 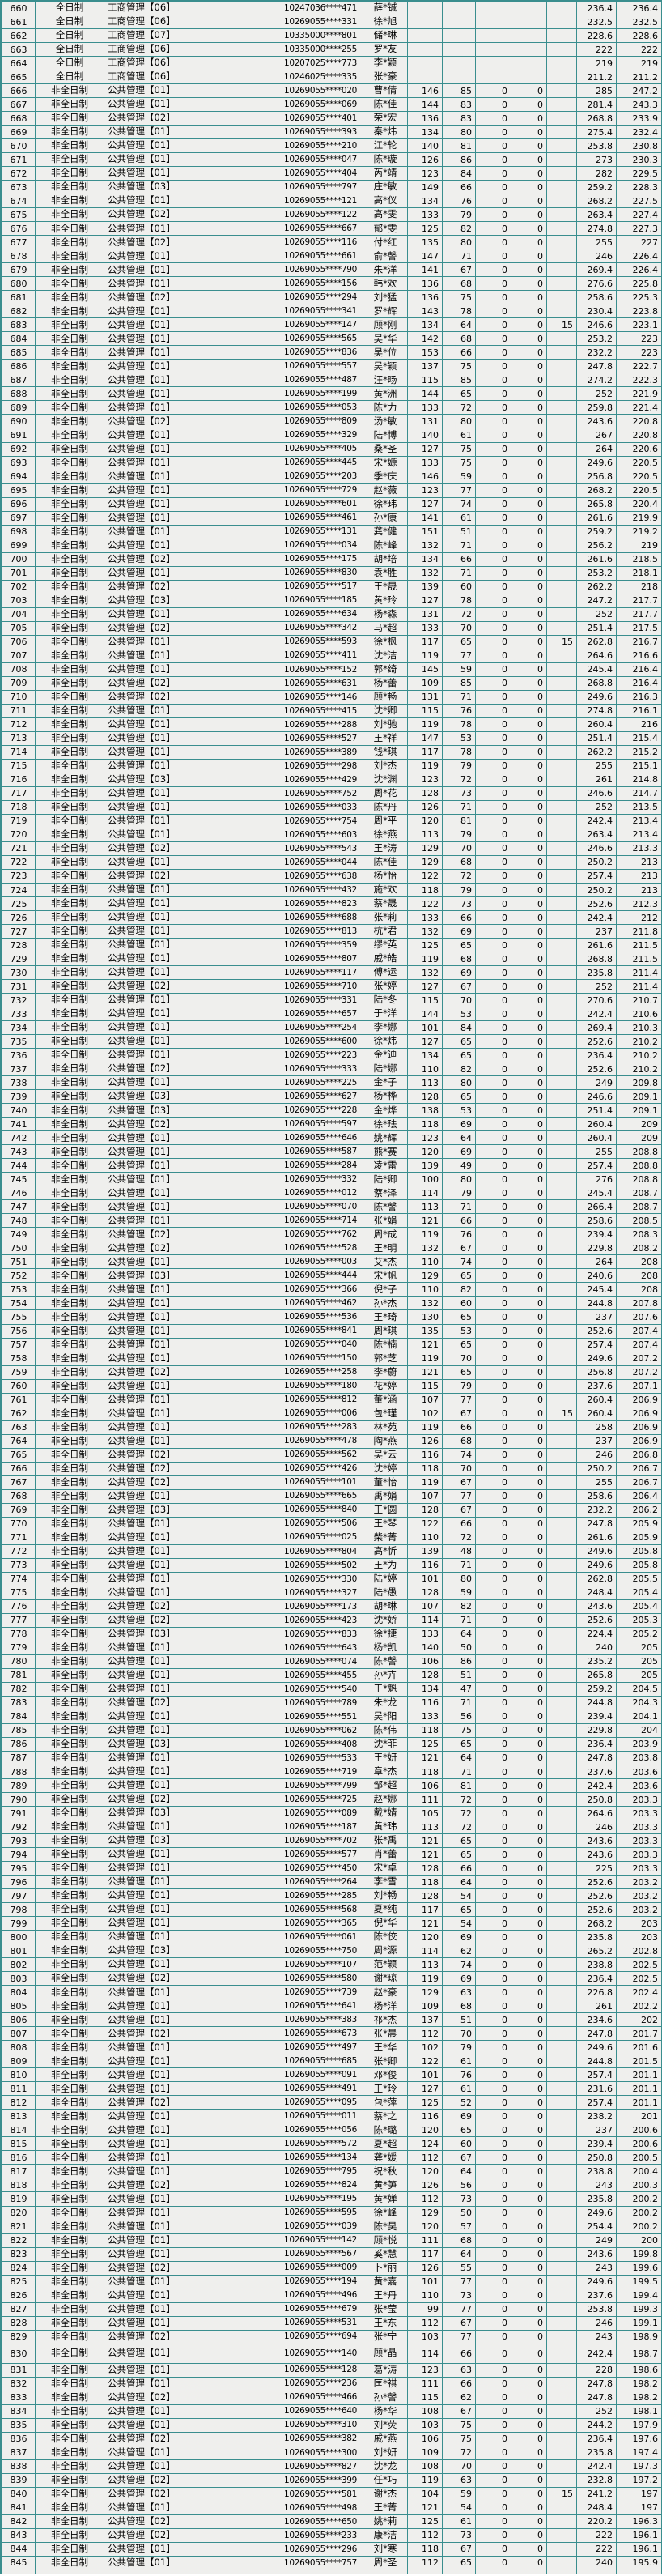 What do you see at coordinates (597, 1716) in the screenshot?
I see `cell-total-score: 239.4` at bounding box center [597, 1716].